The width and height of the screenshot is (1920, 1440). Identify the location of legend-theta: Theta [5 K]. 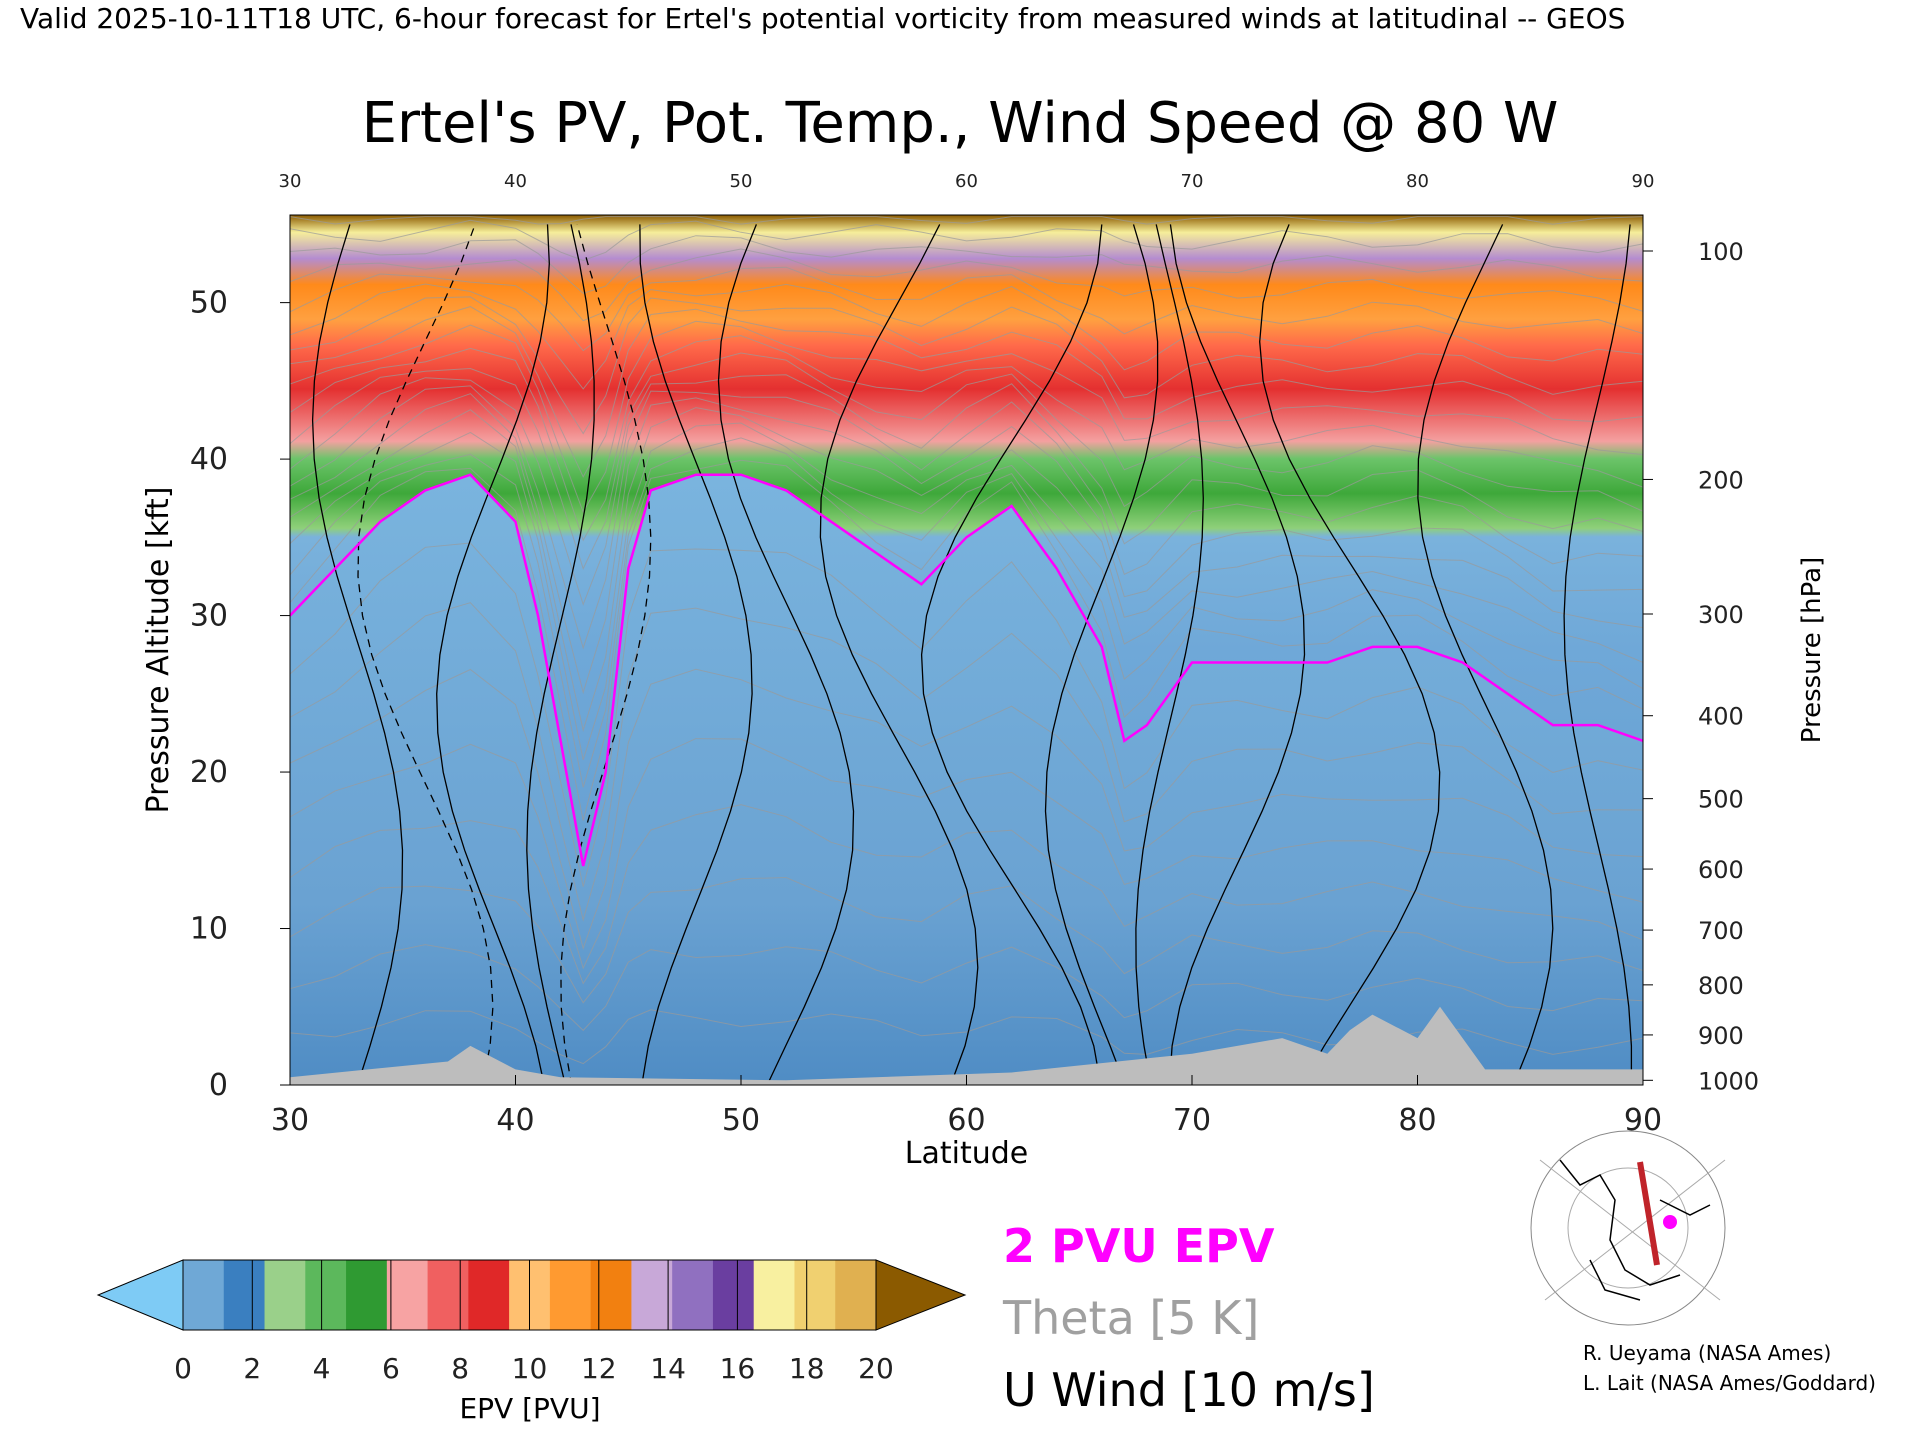
(1130, 1318).